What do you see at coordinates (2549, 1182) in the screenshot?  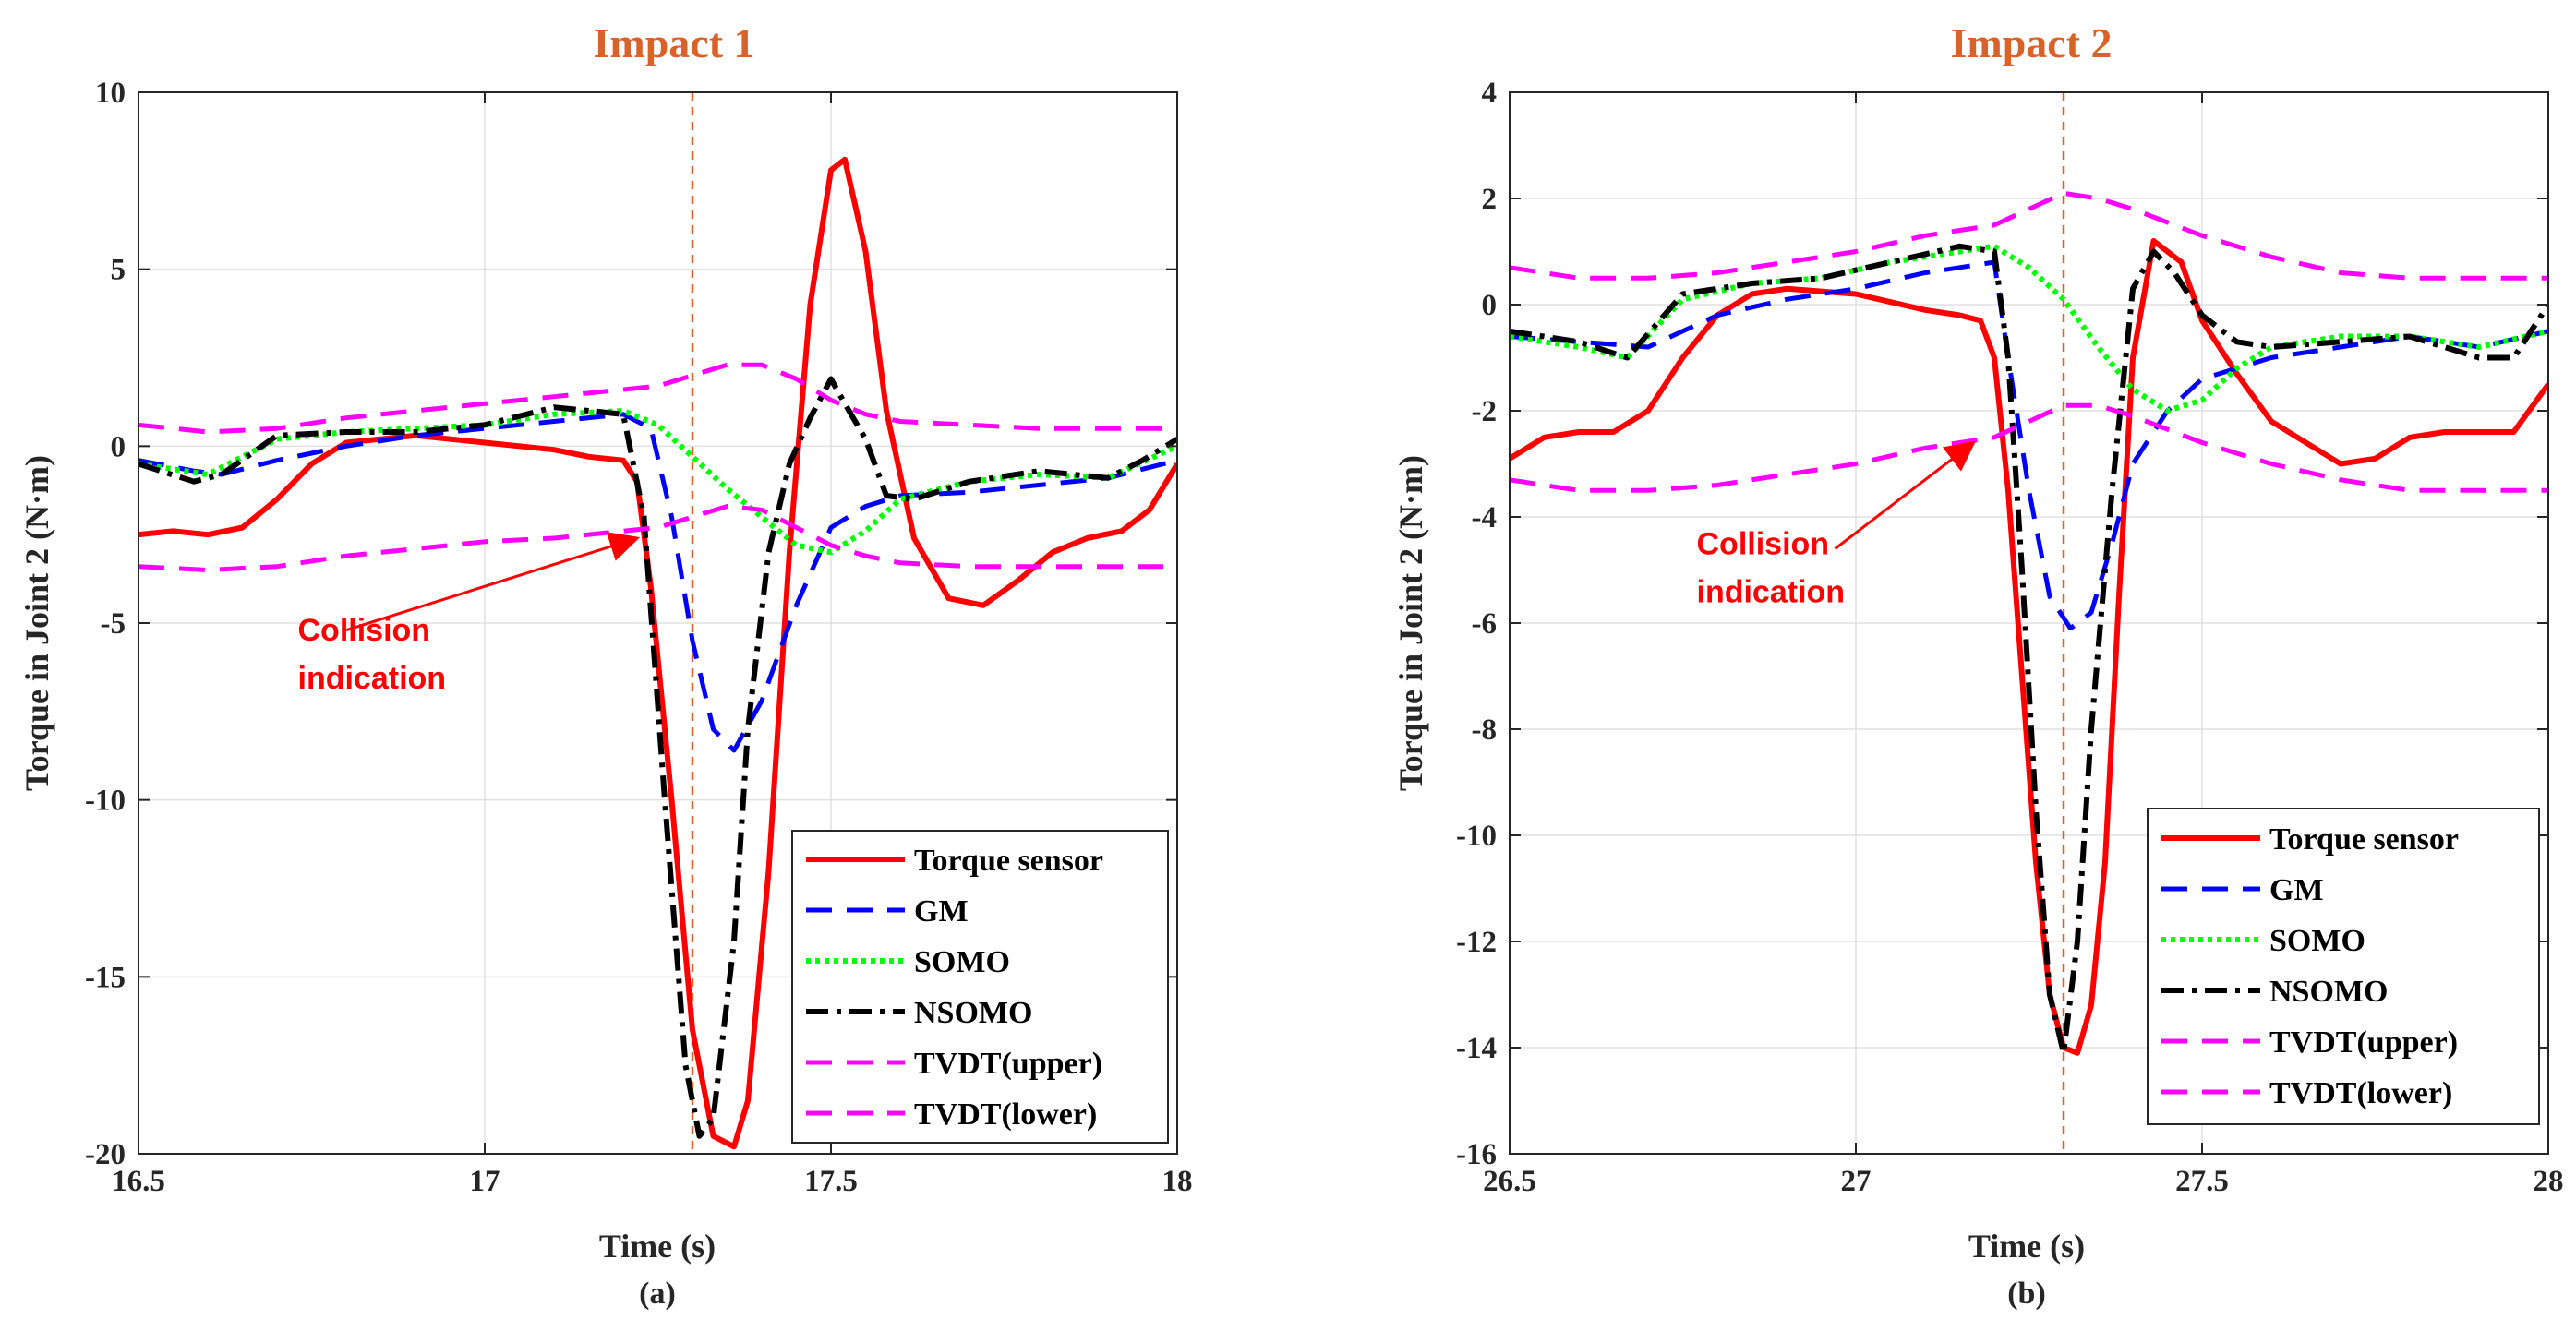 I see `x-tick-label: 28` at bounding box center [2549, 1182].